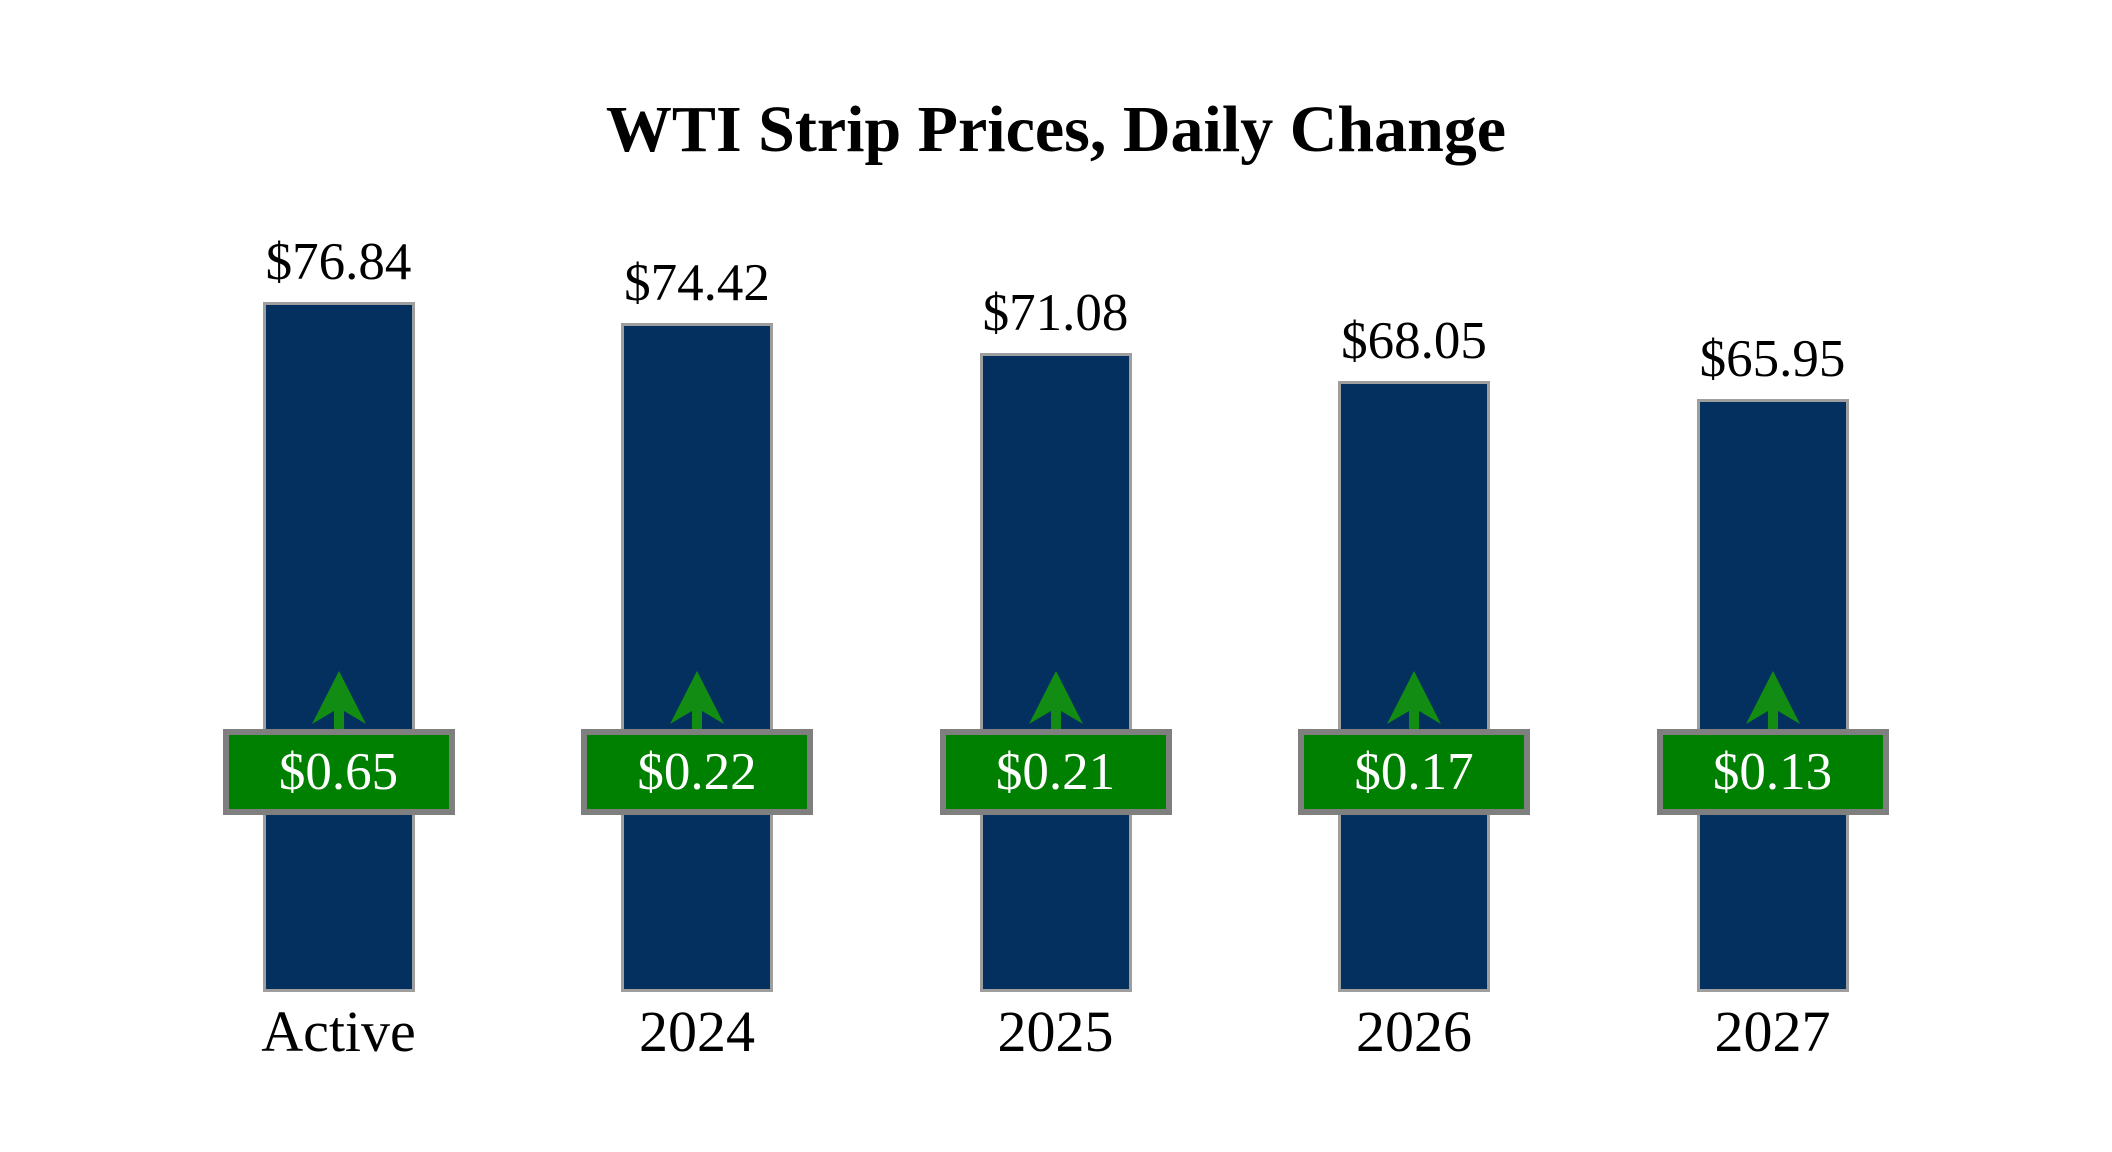 This screenshot has width=2112, height=1152. What do you see at coordinates (1773, 576) in the screenshot?
I see `bar-group-2027: $65.95 $0.13 2027` at bounding box center [1773, 576].